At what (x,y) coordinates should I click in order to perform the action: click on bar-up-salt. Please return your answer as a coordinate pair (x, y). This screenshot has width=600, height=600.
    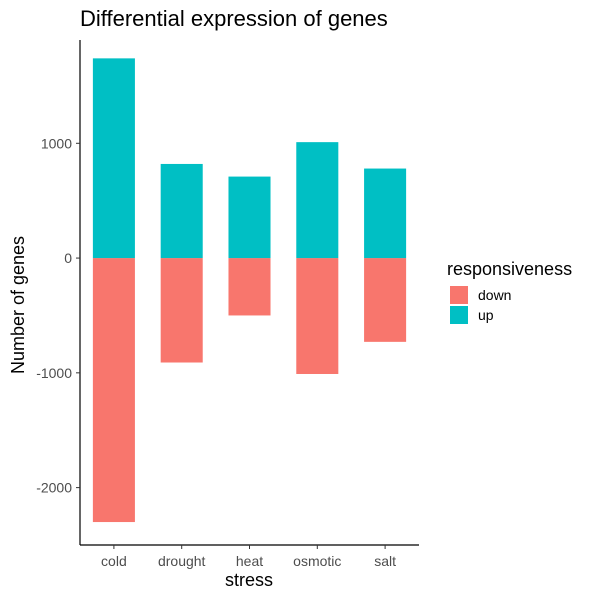
    Looking at the image, I should click on (385, 213).